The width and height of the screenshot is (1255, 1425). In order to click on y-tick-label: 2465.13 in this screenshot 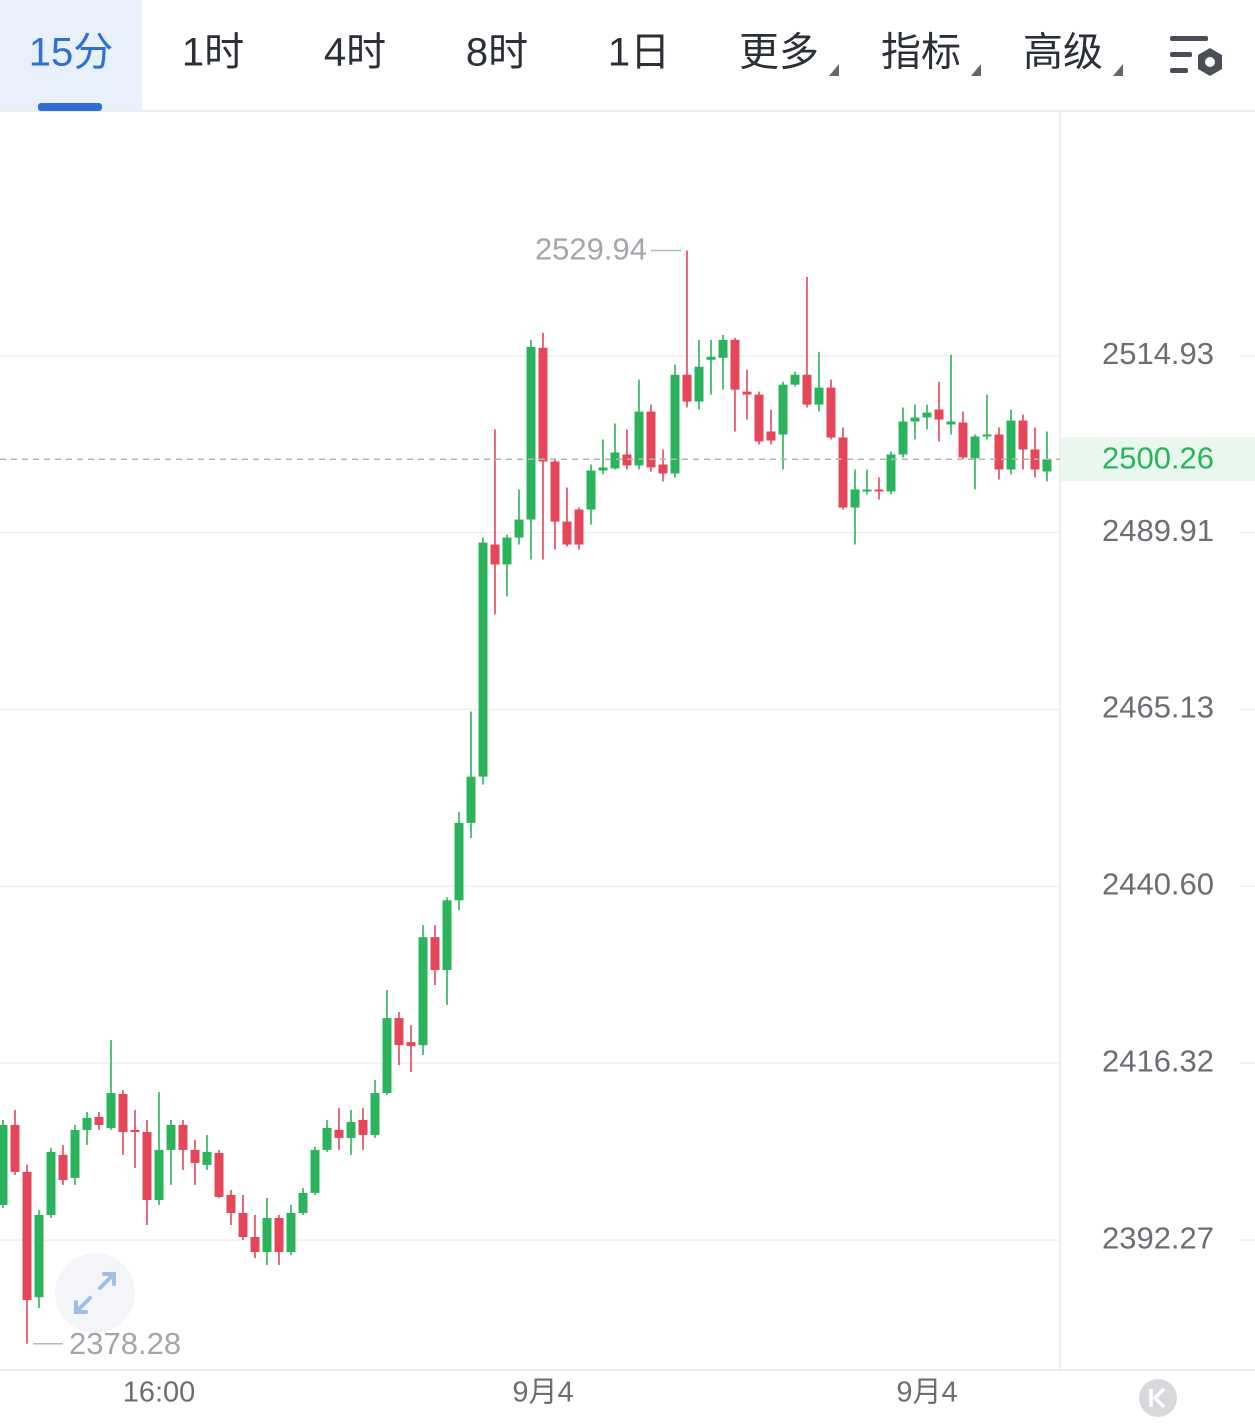, I will do `click(1158, 707)`.